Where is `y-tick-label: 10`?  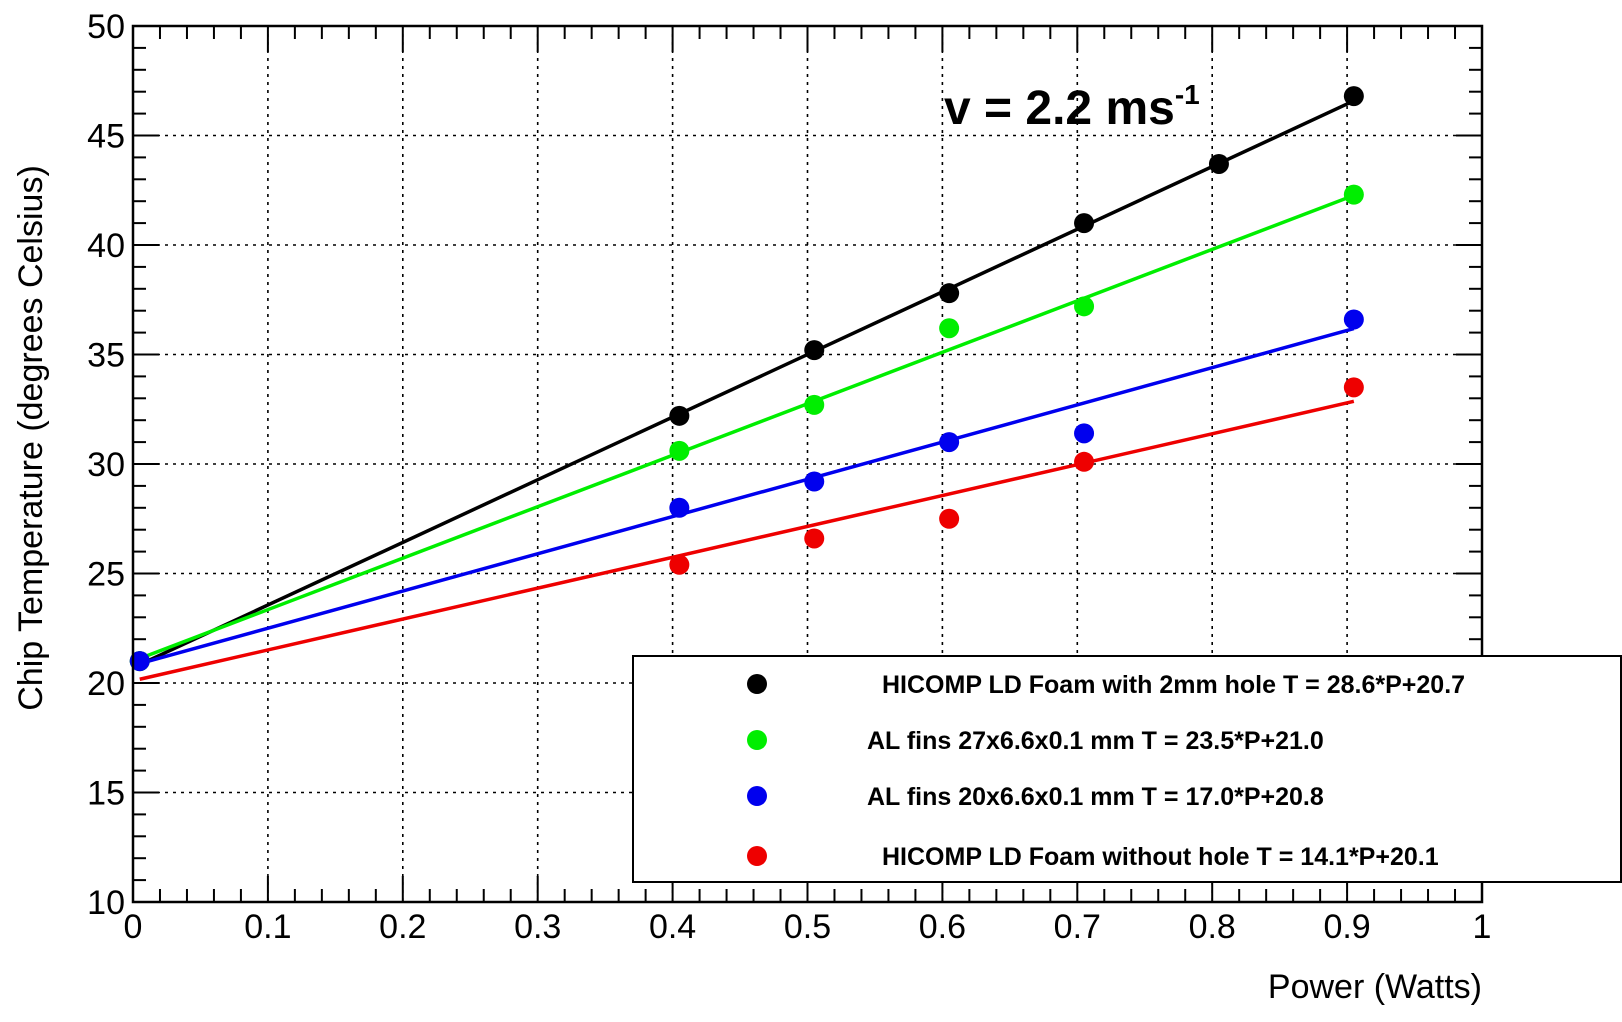
y-tick-label: 10 is located at coordinates (106, 903).